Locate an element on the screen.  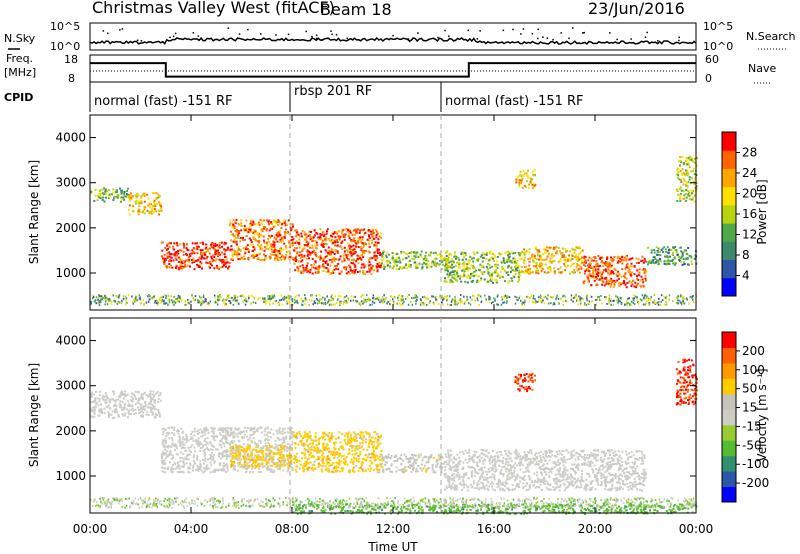
nave-label: Nave is located at coordinates (762, 68).